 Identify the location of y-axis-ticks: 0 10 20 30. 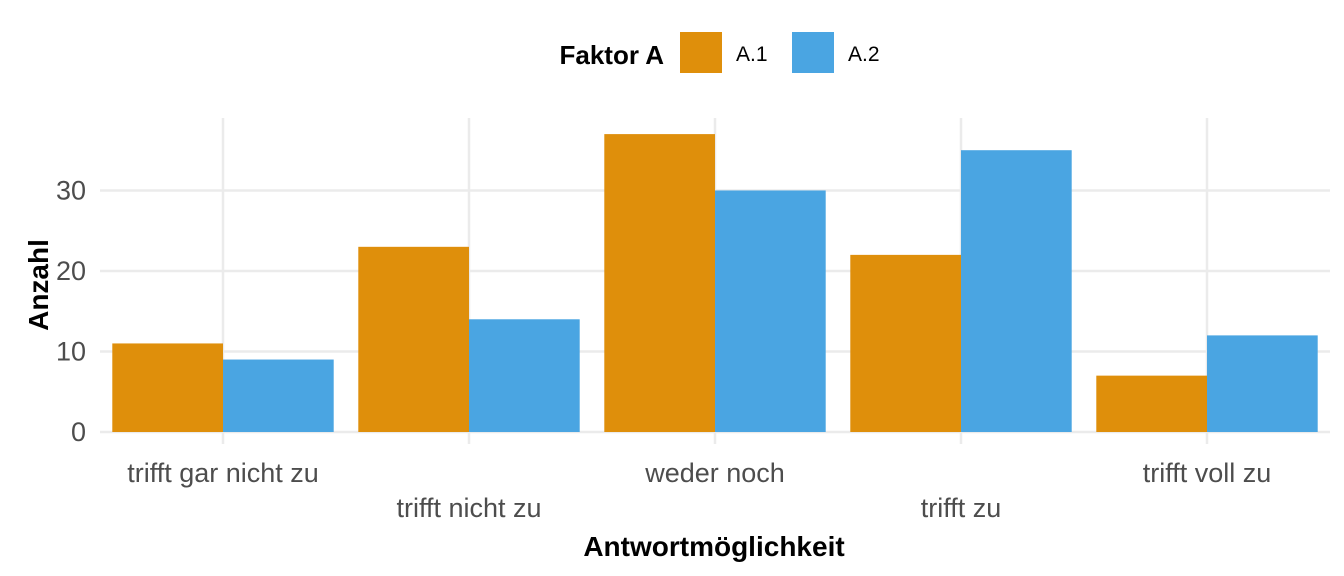
(71, 311).